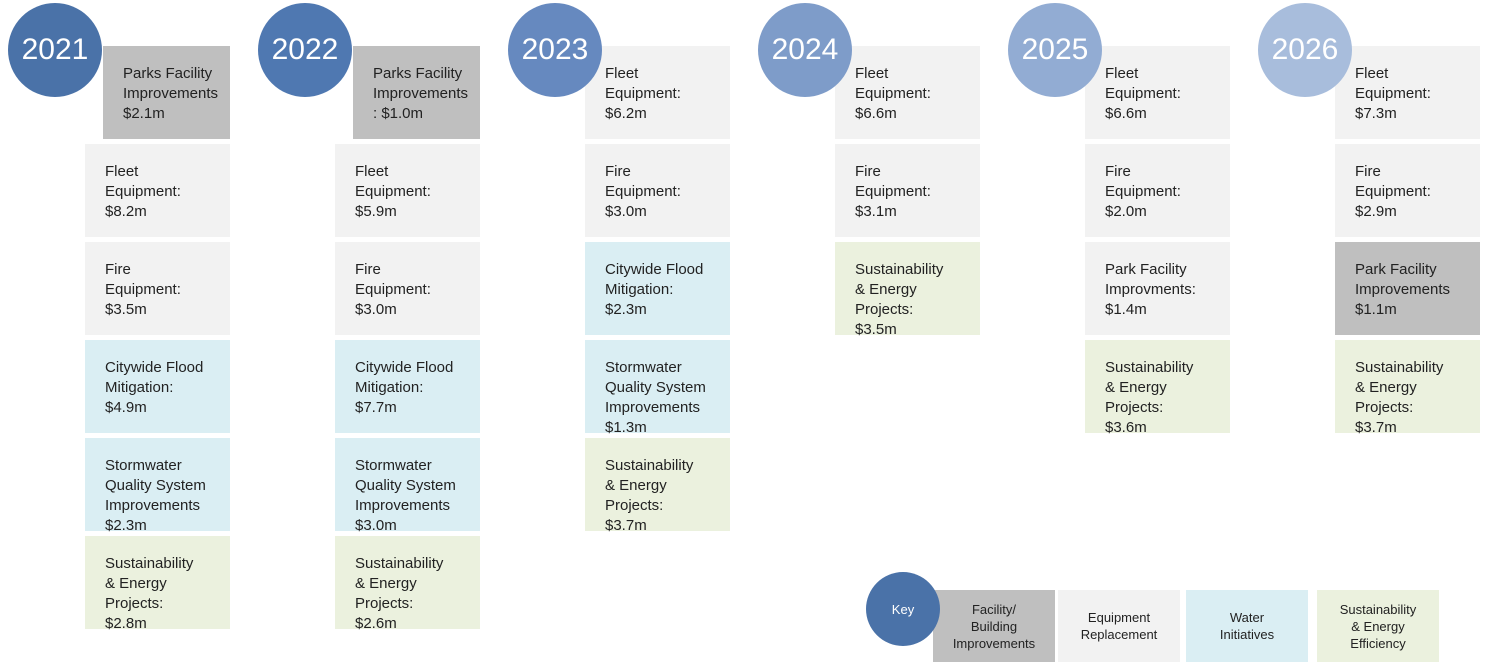  Describe the element at coordinates (555, 50) in the screenshot. I see `year-circle: 2023` at that location.